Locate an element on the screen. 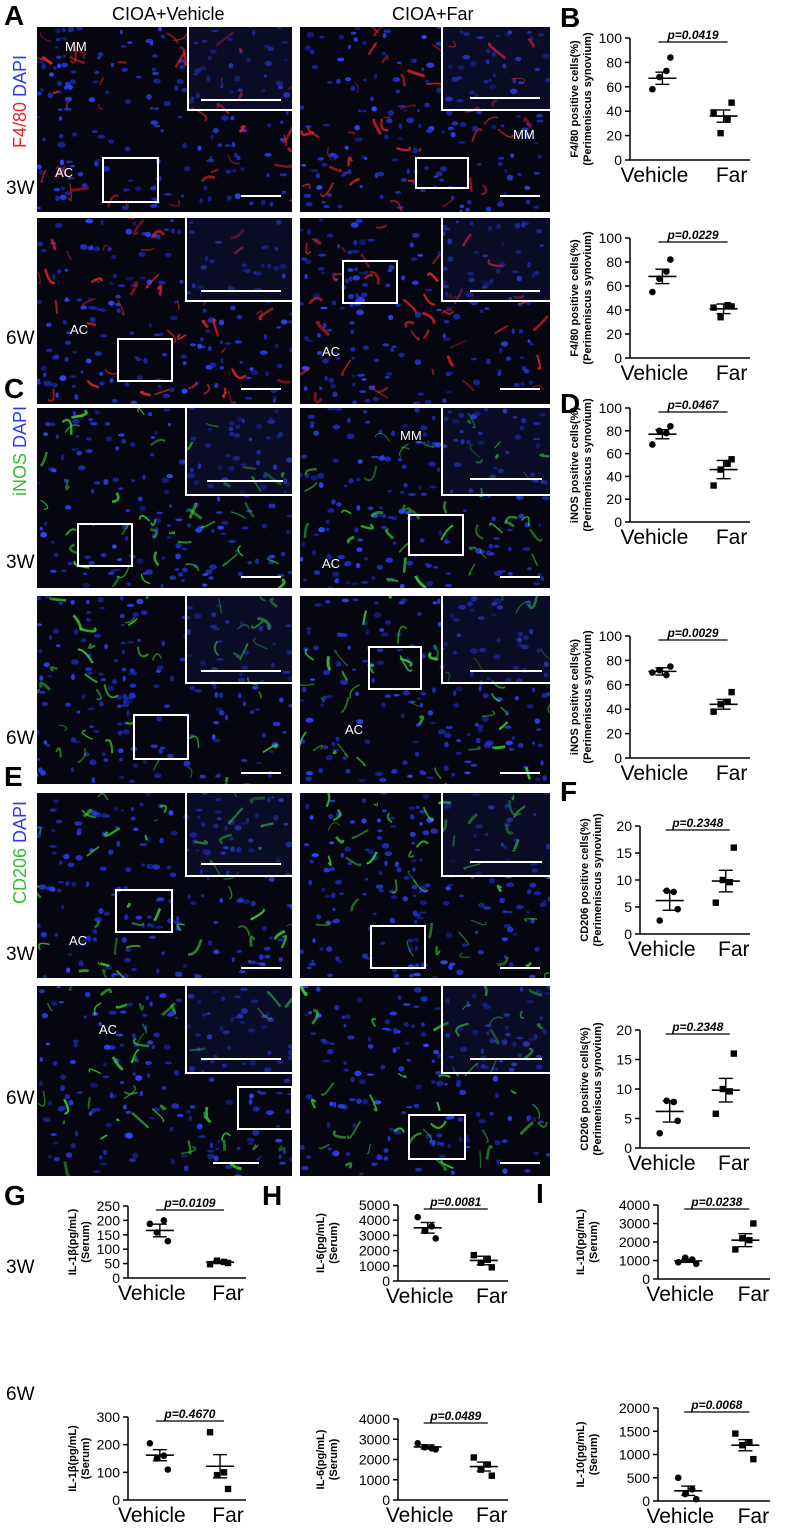 This screenshot has height=1530, width=787. y-tick-label: 1500 is located at coordinates (634, 1431).